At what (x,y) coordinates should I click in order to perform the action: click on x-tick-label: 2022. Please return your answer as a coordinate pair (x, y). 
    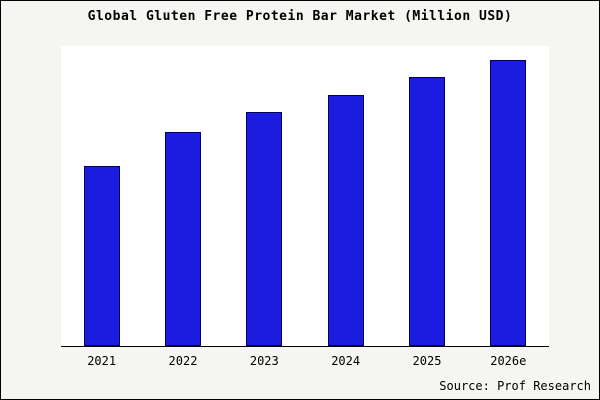
    Looking at the image, I should click on (183, 361).